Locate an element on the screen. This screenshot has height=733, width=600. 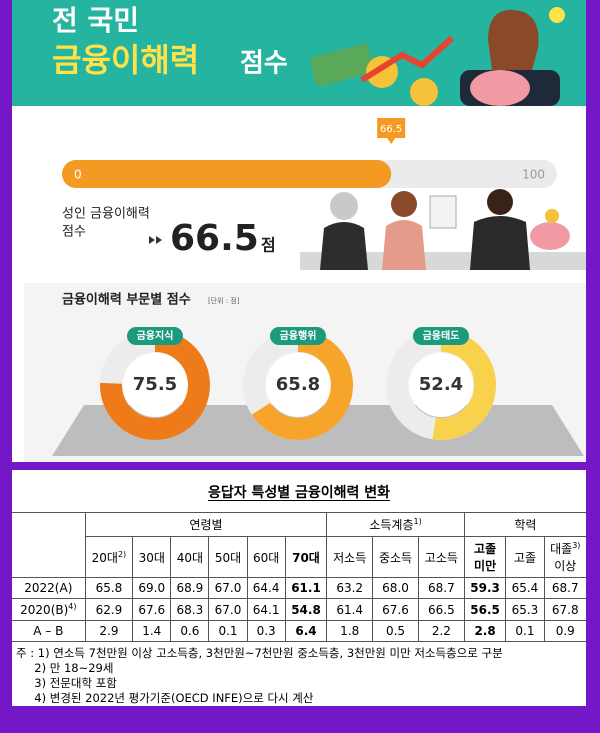
note-line: 4) 변경된 2022년 평가기준(OECD INFE)으로 다시 계산 is located at coordinates (301, 698).